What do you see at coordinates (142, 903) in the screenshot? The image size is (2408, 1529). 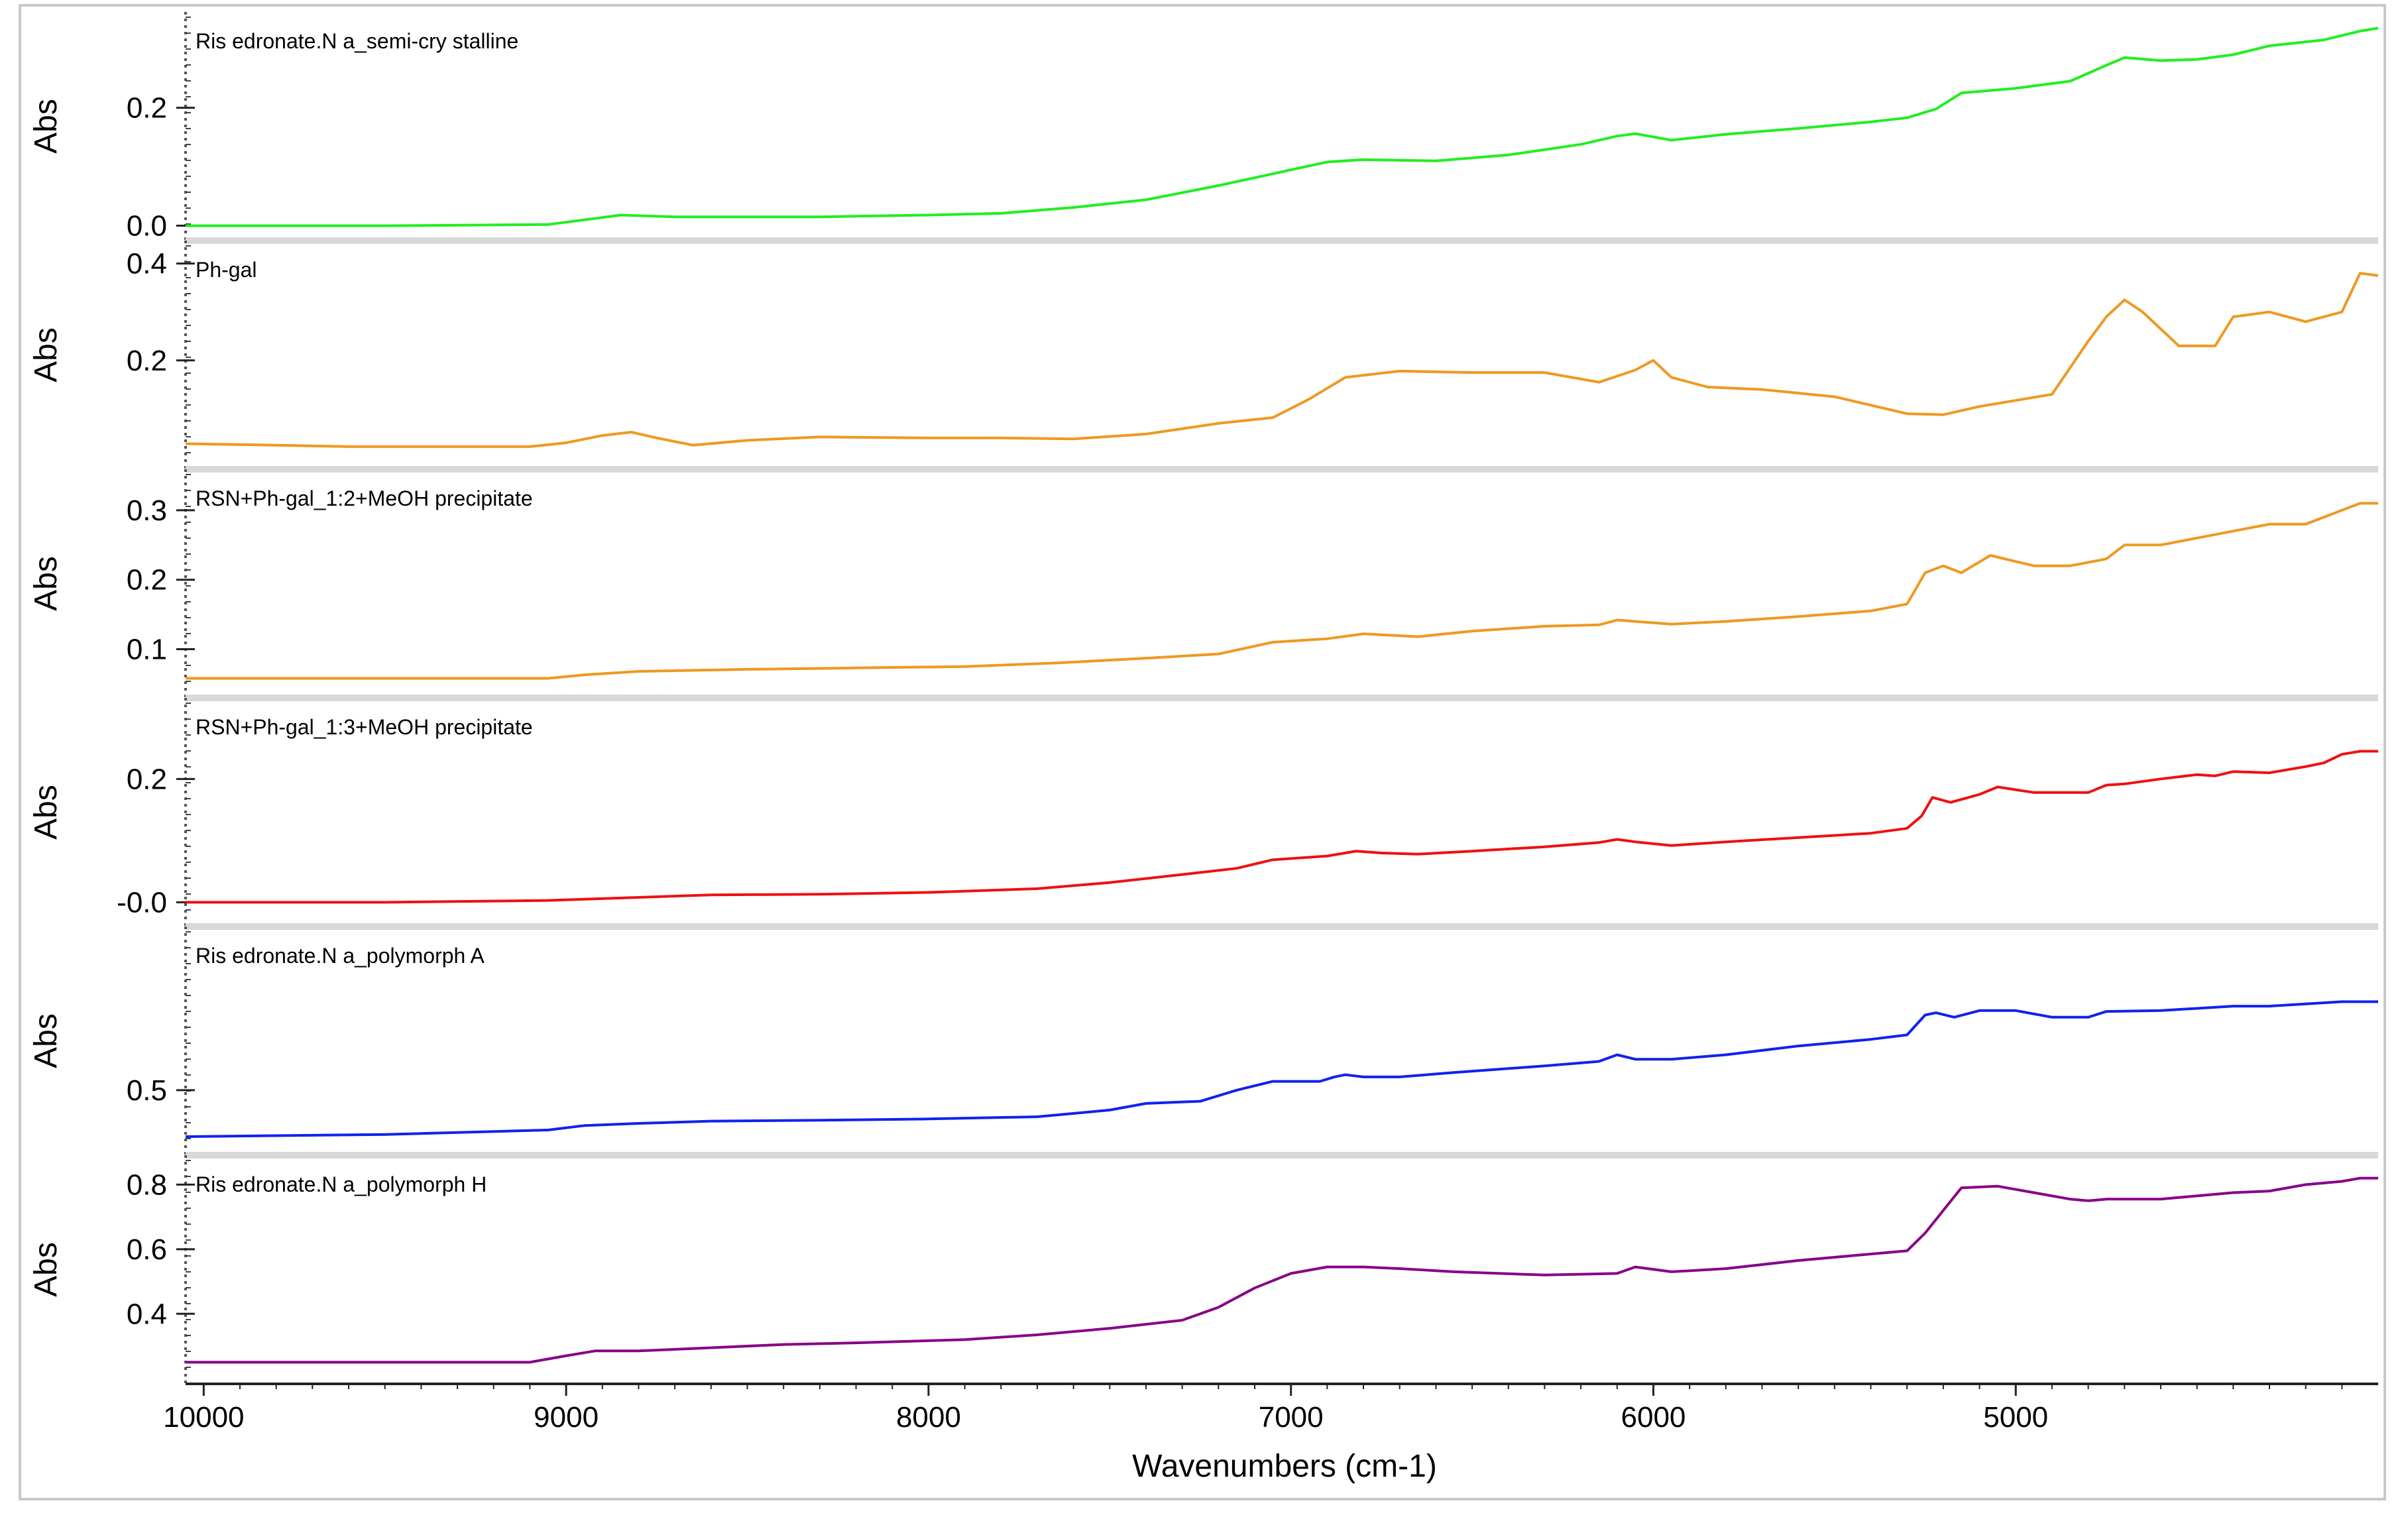 I see `y-tick-label: -0.0` at bounding box center [142, 903].